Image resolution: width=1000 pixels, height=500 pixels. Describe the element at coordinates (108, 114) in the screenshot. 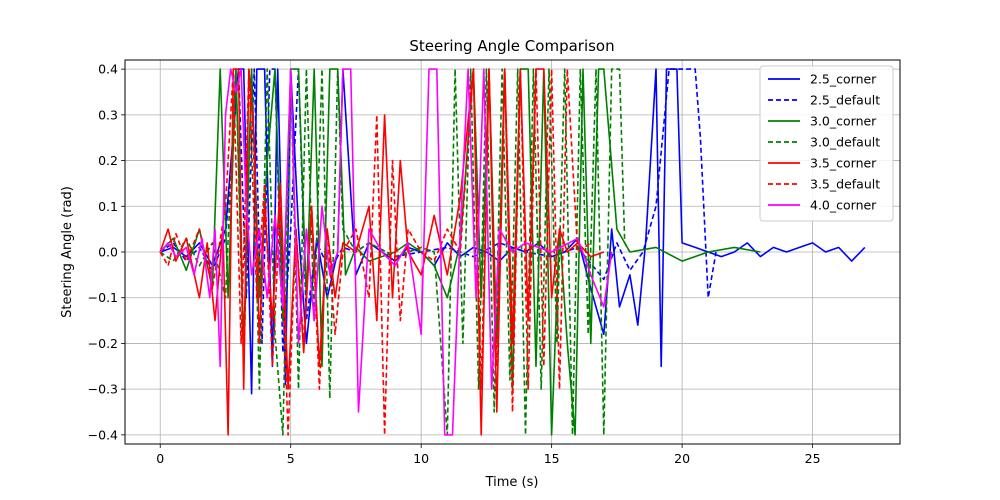

I see `y-tick-label: 0.3` at that location.